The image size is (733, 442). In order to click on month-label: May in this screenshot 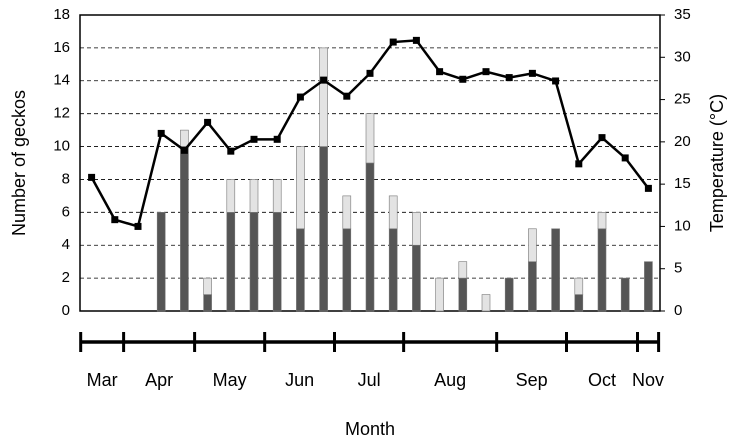, I will do `click(230, 380)`.